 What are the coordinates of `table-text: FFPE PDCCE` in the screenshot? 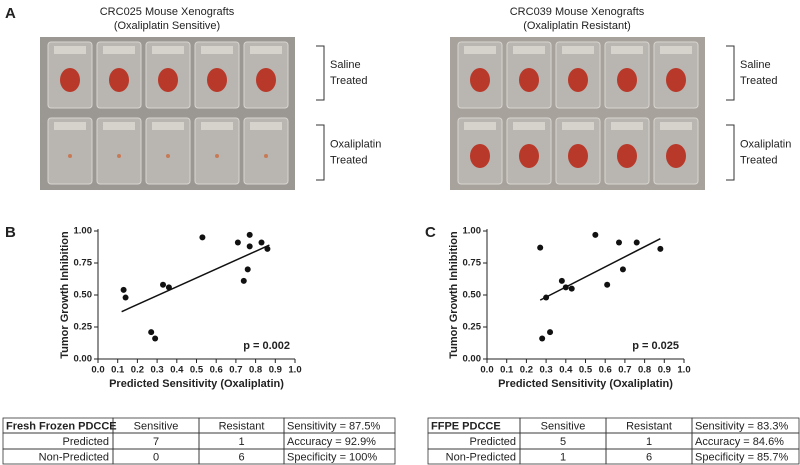 It's located at (466, 426).